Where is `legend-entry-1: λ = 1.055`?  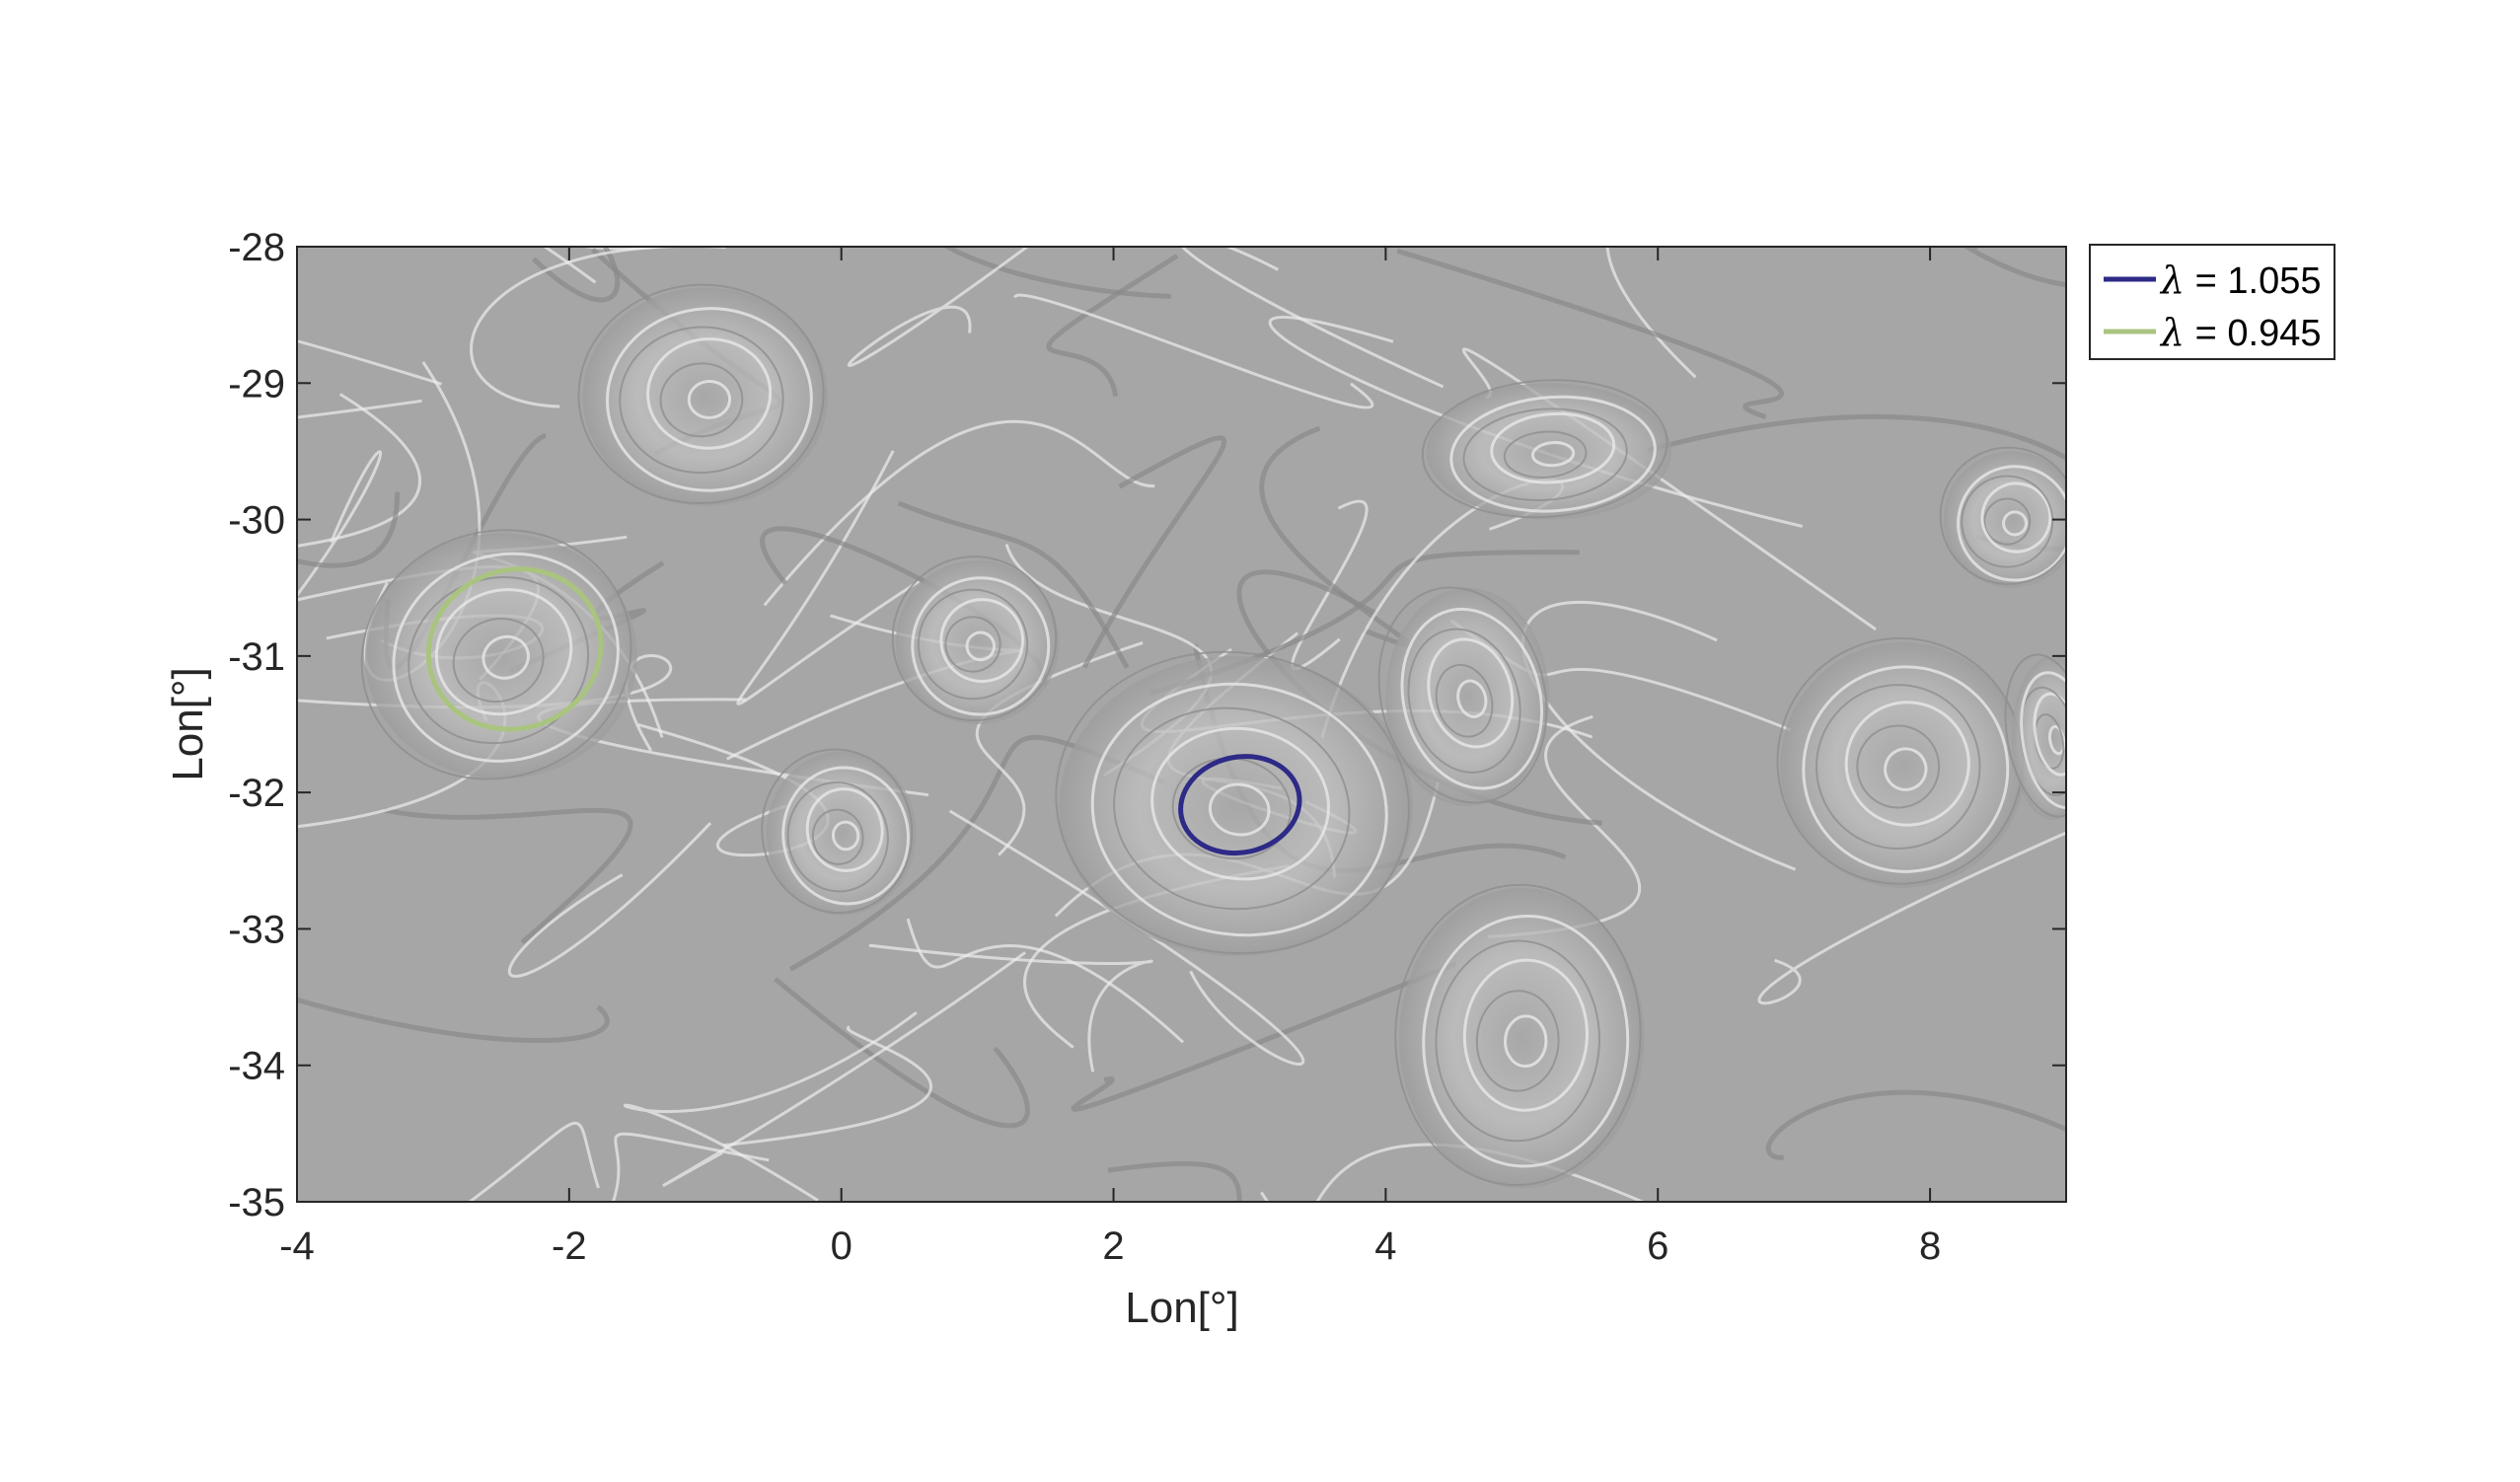
legend-entry-1: λ = 1.055 is located at coordinates (2213, 280).